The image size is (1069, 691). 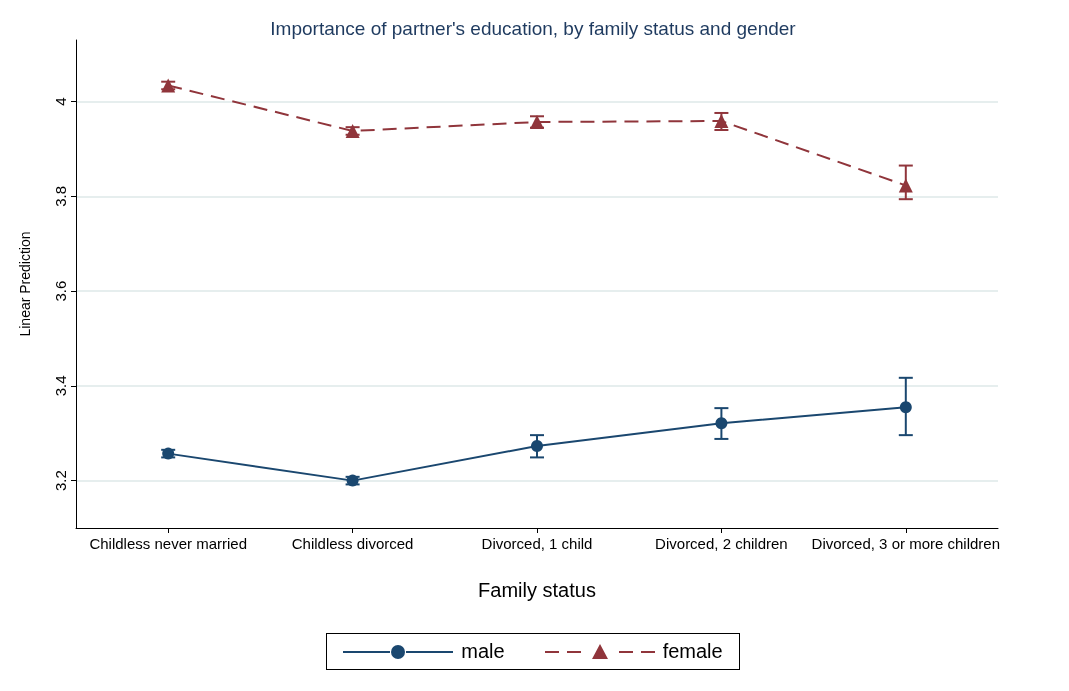 What do you see at coordinates (60, 291) in the screenshot?
I see `y-tick-label: 3.6` at bounding box center [60, 291].